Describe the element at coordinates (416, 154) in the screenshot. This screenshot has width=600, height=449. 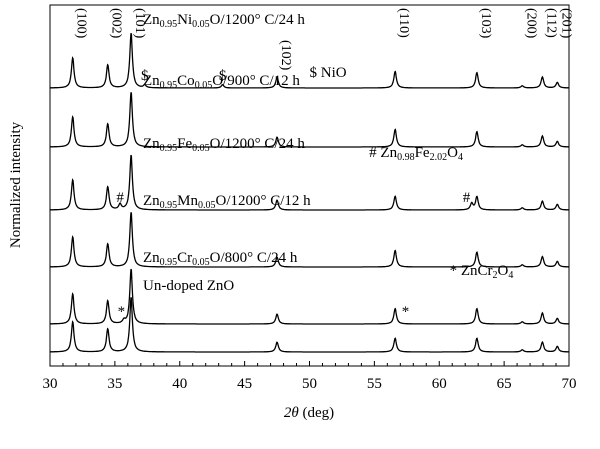
I see `phase-annotation-1: # Zn0.98Fe2.02O4` at that location.